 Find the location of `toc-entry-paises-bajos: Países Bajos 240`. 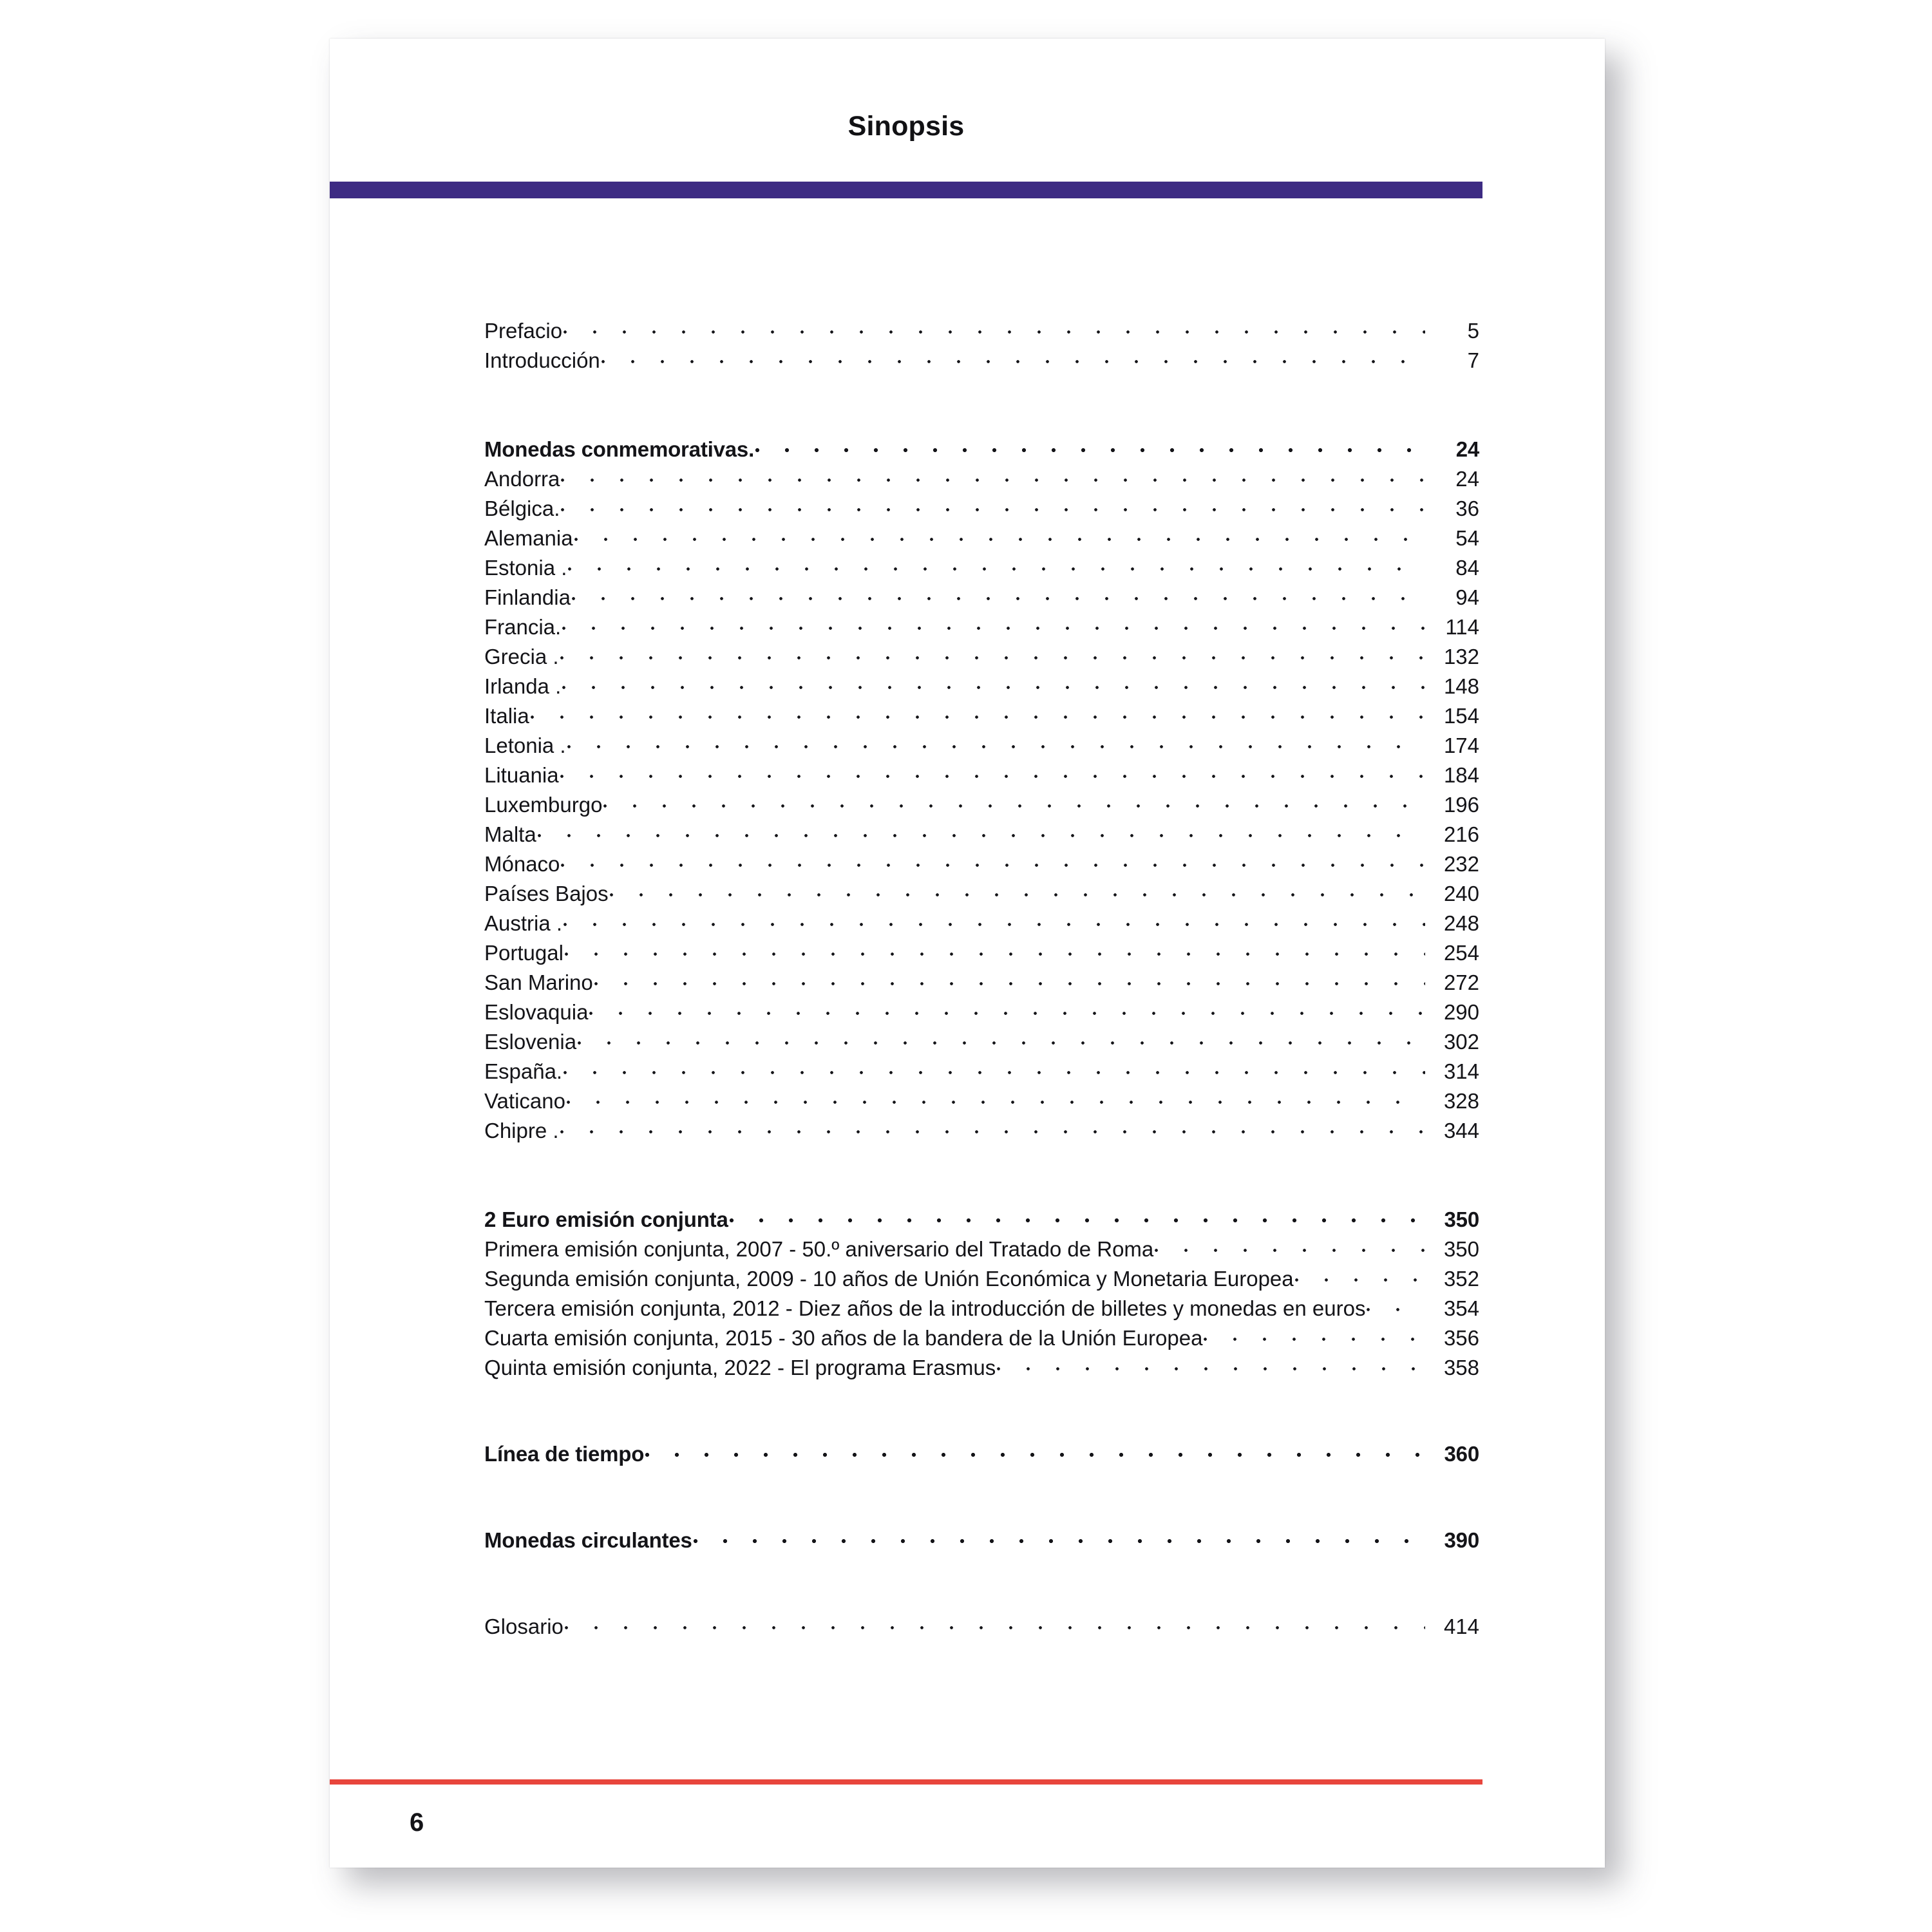

toc-entry-paises-bajos: Países Bajos 240 is located at coordinates (981, 894).